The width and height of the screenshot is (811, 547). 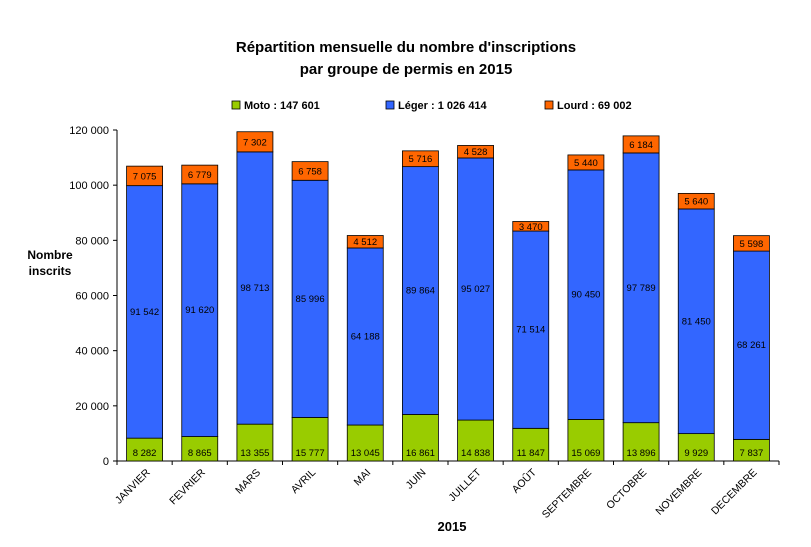 I want to click on data-label: 85 996, so click(x=310, y=299).